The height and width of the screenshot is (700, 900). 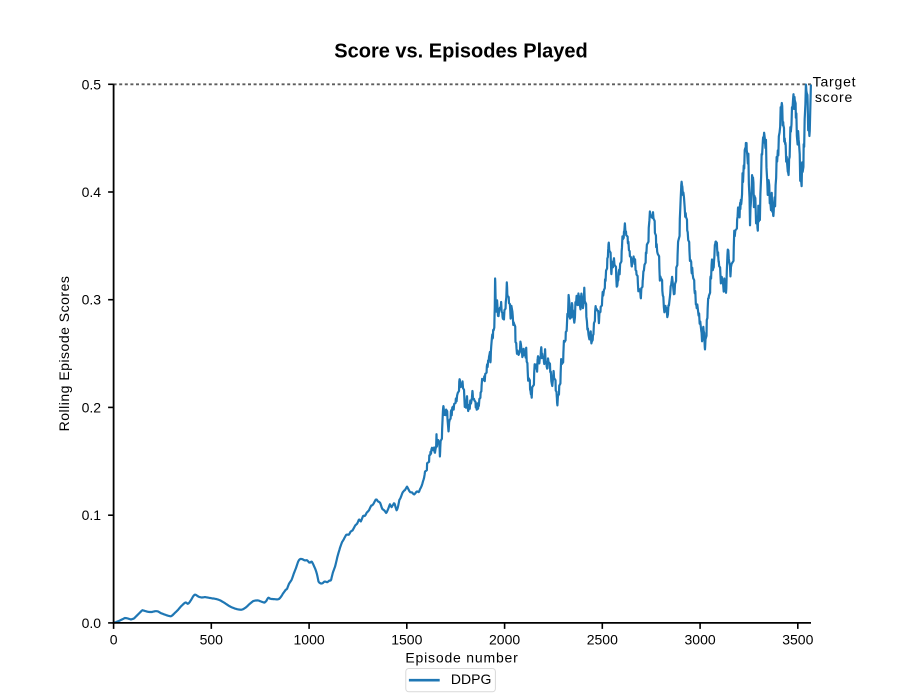 What do you see at coordinates (835, 81) in the screenshot?
I see `svg-text: Target` at bounding box center [835, 81].